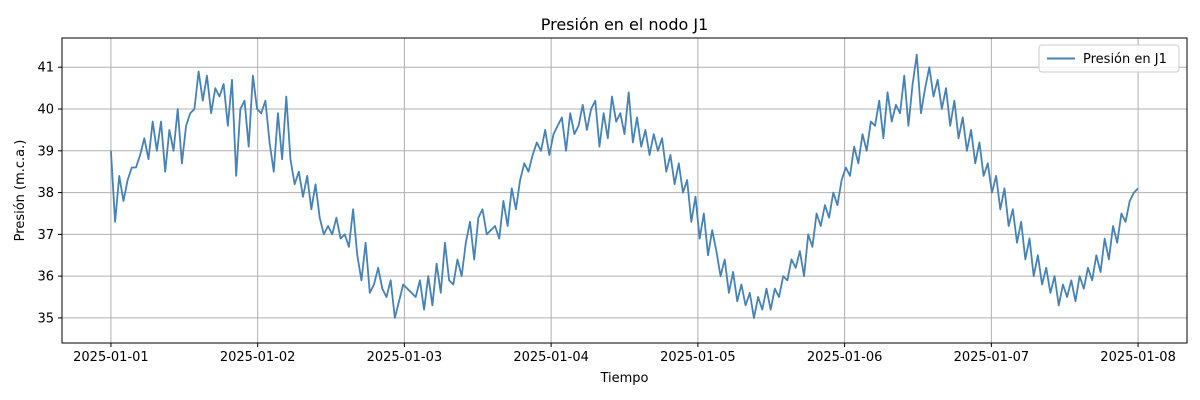 This screenshot has height=400, width=1200. I want to click on x-tick-label: 2025-01-08, so click(1138, 357).